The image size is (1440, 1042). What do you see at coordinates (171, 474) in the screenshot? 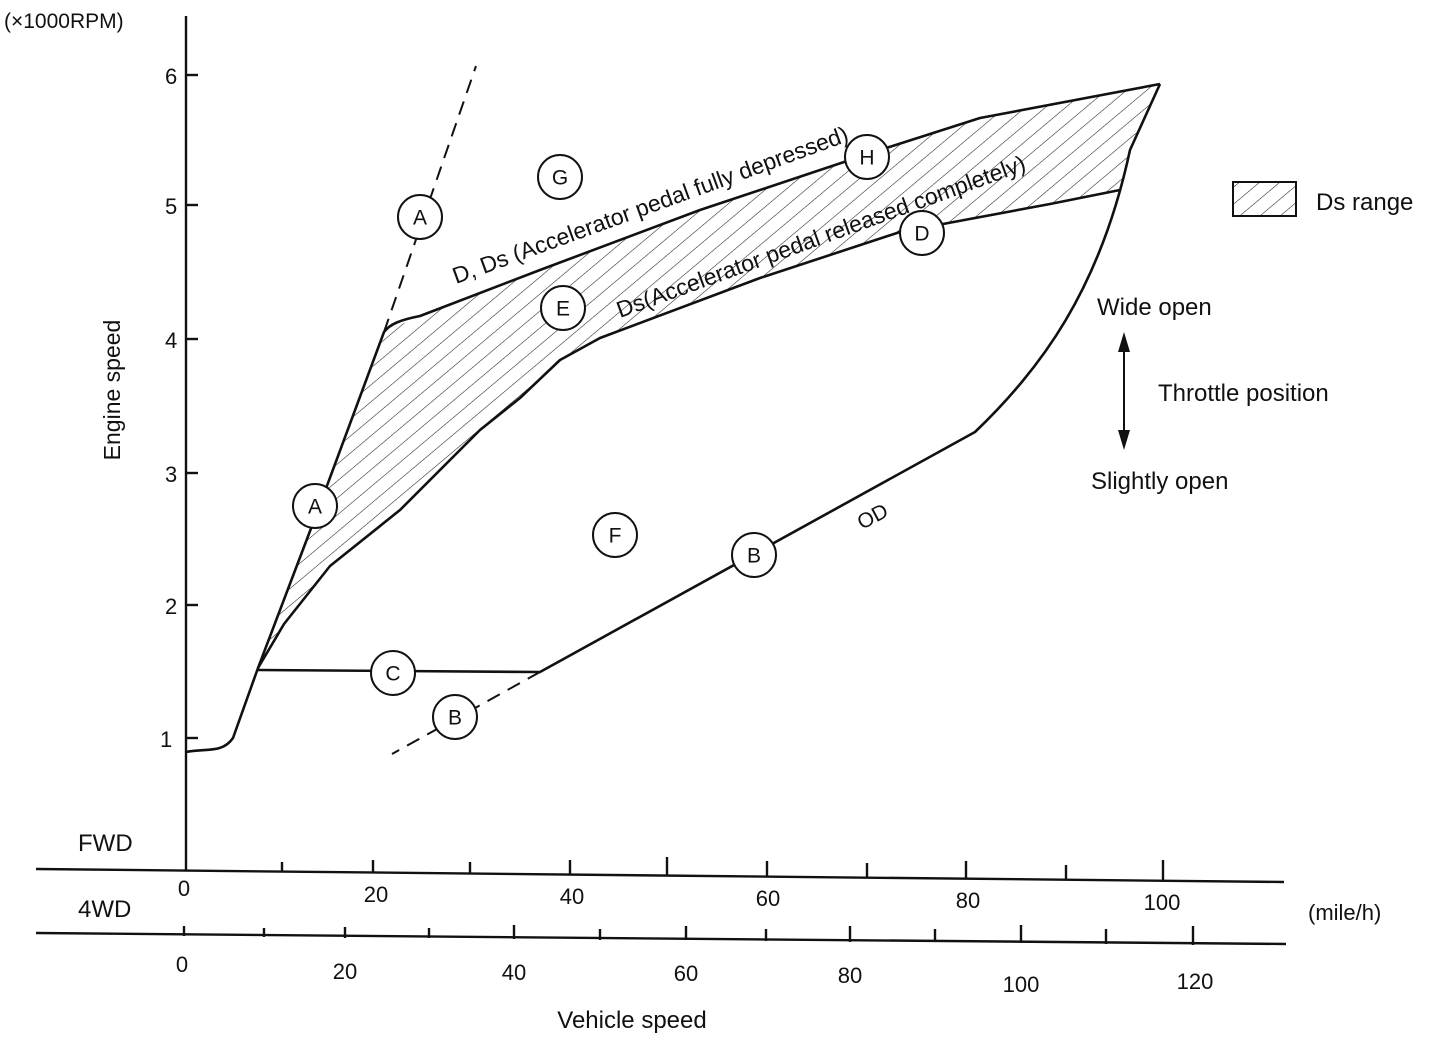
I see `y-tick-label-3: 3` at bounding box center [171, 474].